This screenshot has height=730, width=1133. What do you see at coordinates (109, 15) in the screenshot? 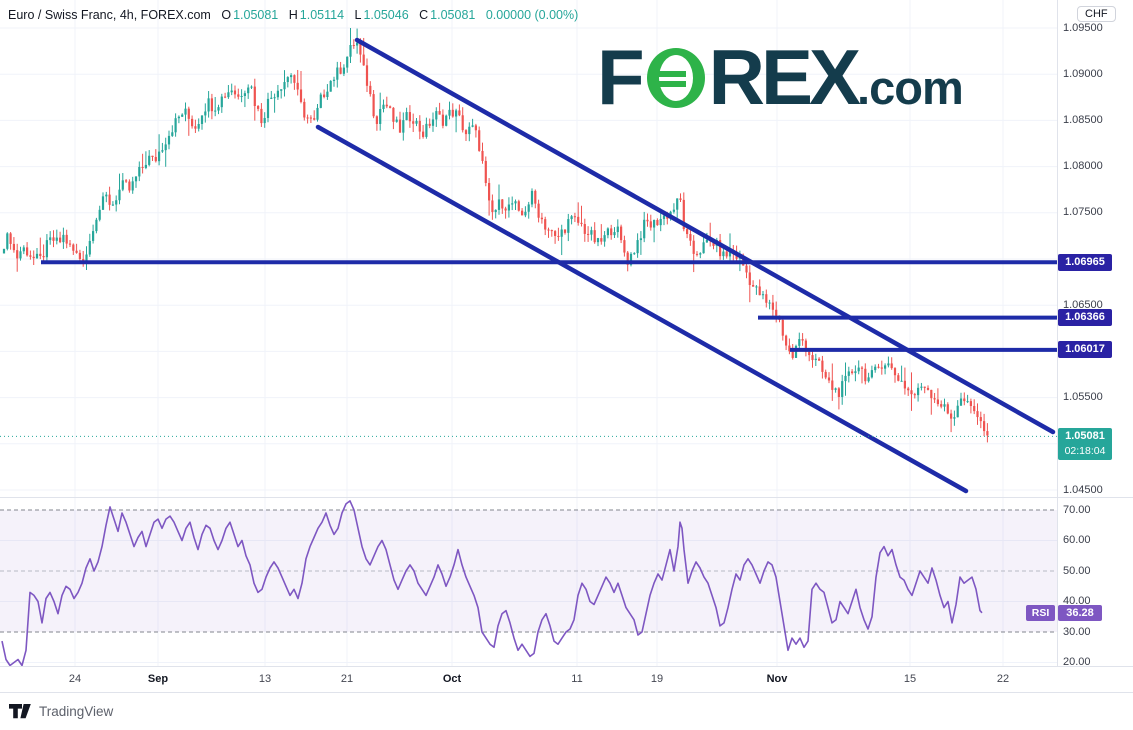
I see `symbol-title: Euro / Swiss Franc, 4h, FOREX.com` at bounding box center [109, 15].